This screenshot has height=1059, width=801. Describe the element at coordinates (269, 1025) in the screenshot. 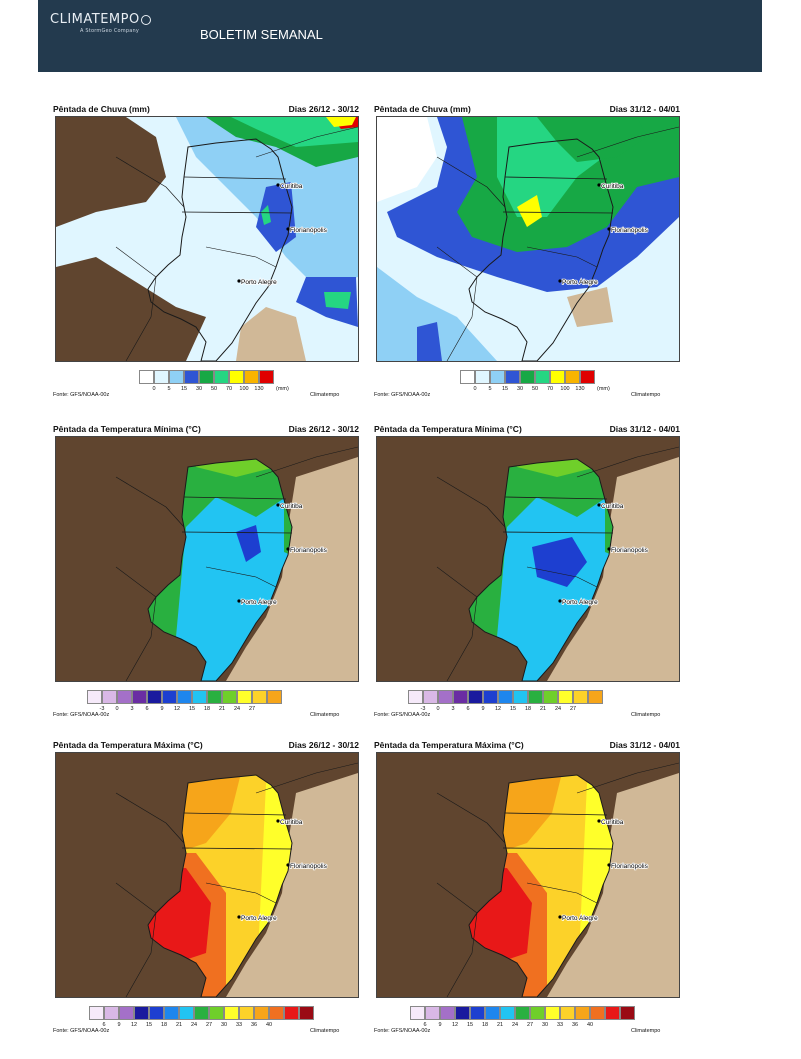

I see `legend-tick-label: 40` at that location.